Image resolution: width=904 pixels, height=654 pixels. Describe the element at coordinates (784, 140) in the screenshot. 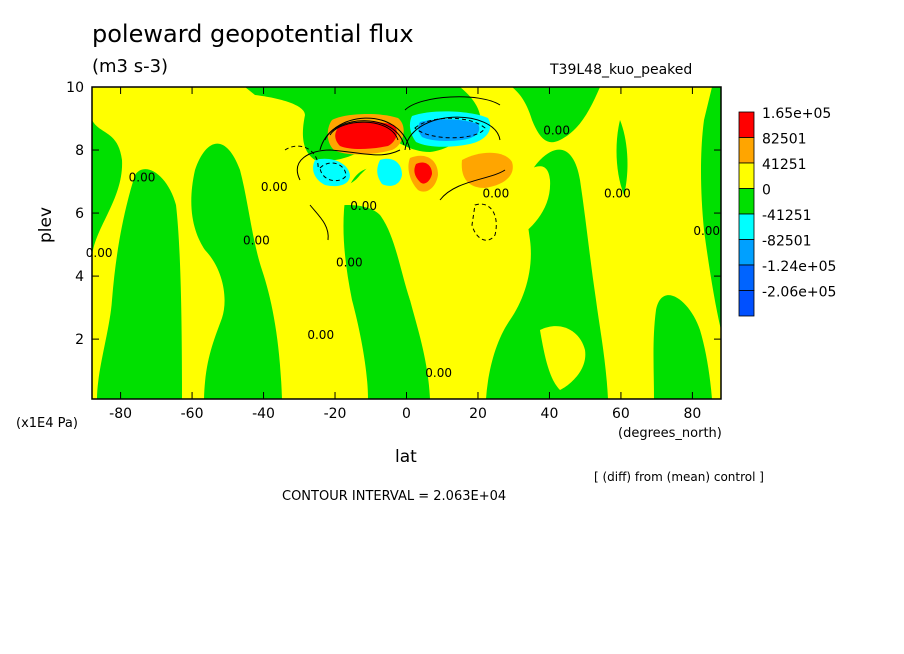

I see `legend-label: 82501` at that location.